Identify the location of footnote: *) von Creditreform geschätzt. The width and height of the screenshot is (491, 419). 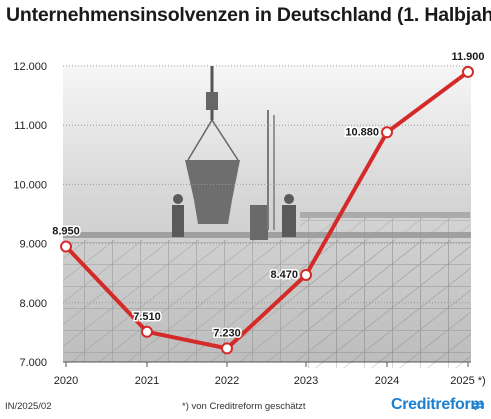
(244, 406).